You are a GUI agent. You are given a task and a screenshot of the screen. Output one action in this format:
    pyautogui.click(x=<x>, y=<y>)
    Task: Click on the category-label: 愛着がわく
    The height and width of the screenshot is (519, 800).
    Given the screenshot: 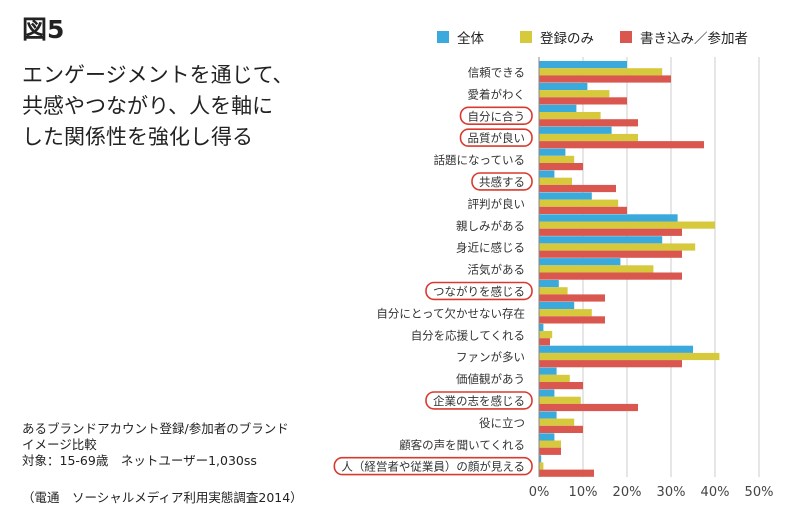 What is the action you would take?
    pyautogui.click(x=497, y=94)
    